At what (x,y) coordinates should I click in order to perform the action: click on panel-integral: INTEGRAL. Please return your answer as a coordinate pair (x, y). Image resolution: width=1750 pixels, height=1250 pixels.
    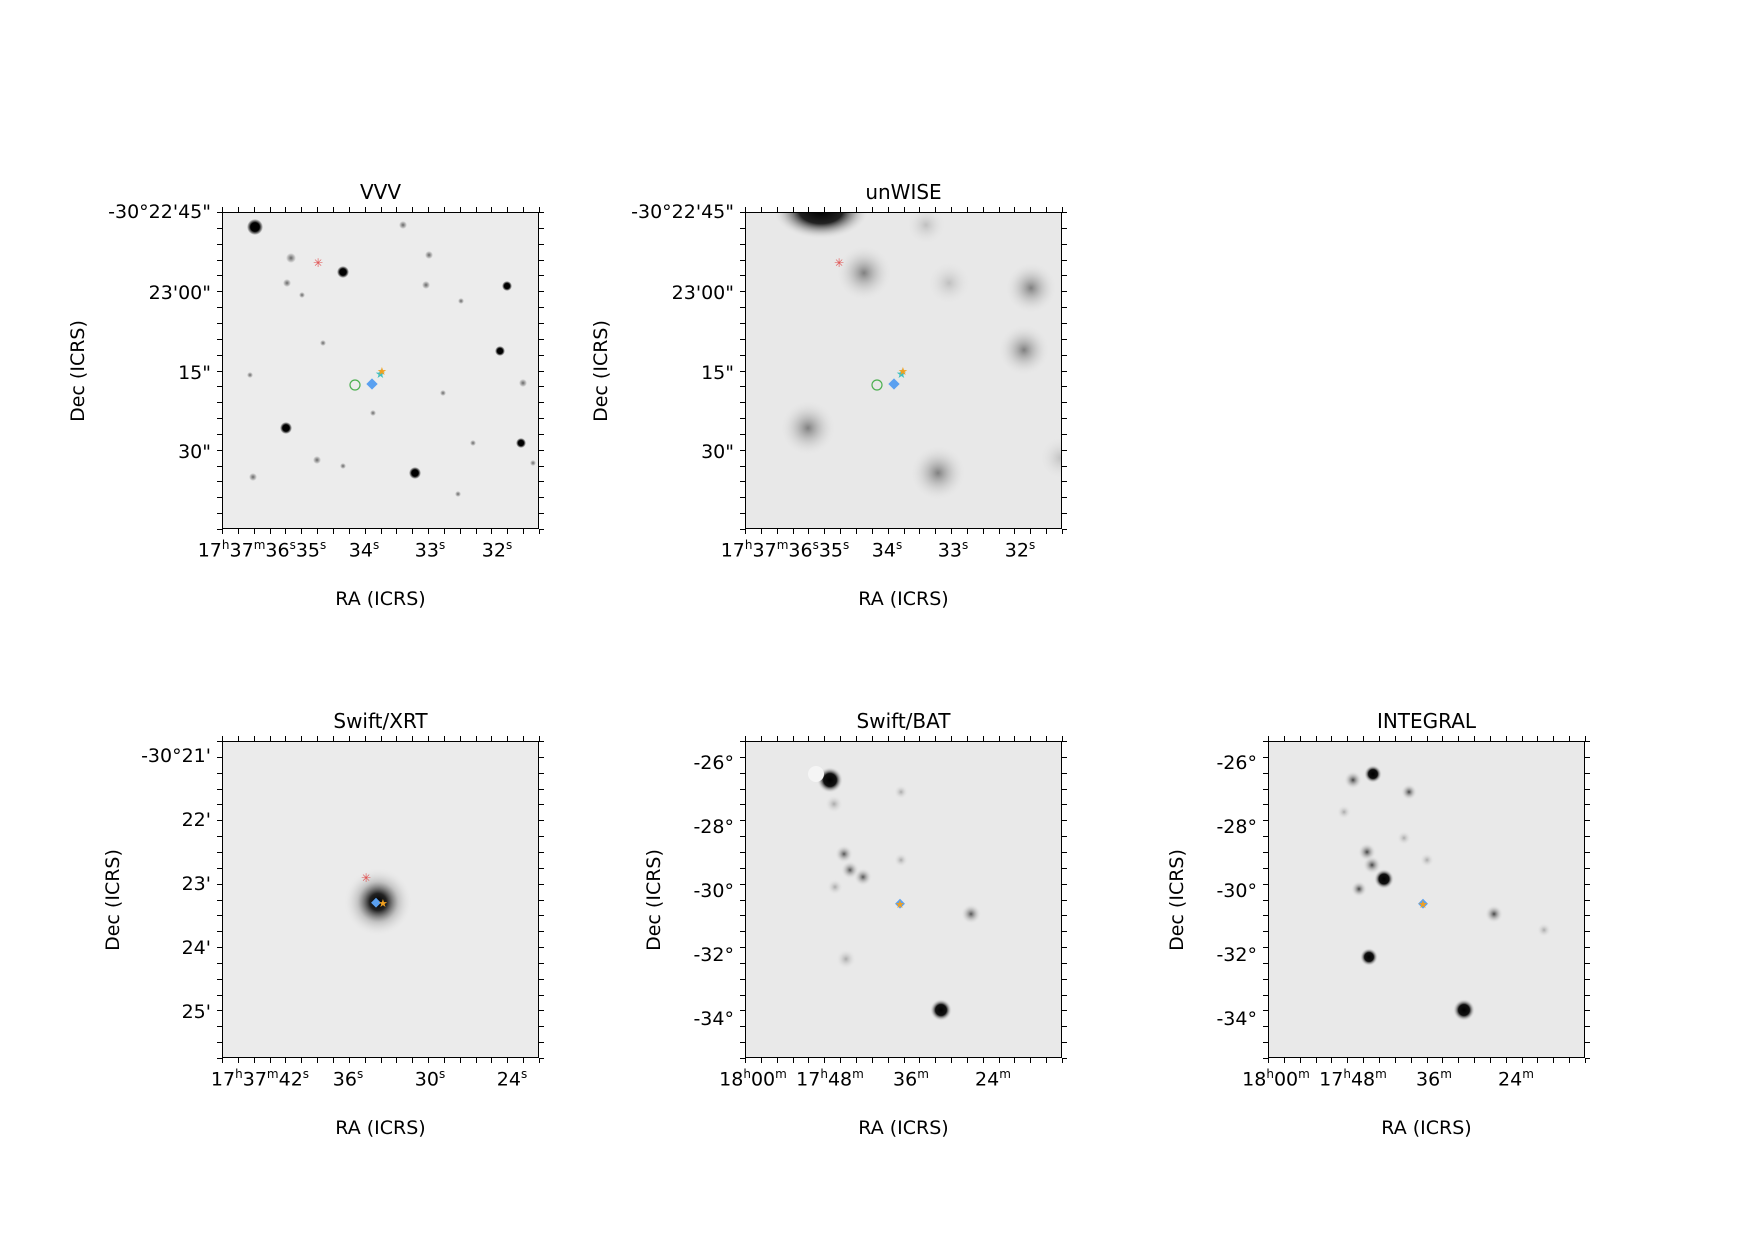
    Looking at the image, I should click on (1378, 924).